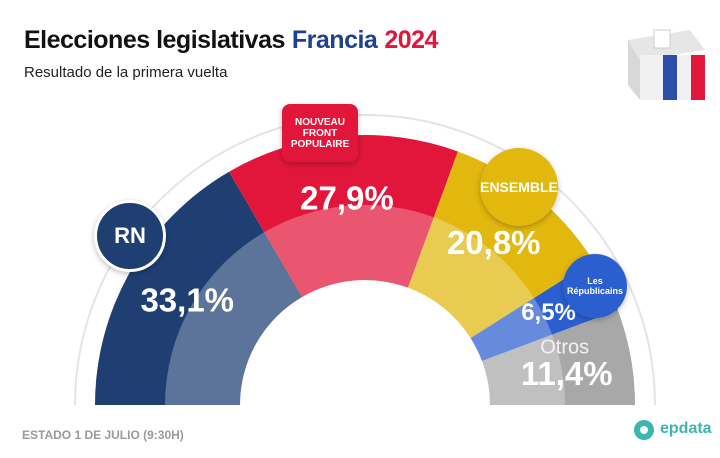 This screenshot has width=720, height=458. Describe the element at coordinates (411, 40) in the screenshot. I see `title-year: 2024` at that location.